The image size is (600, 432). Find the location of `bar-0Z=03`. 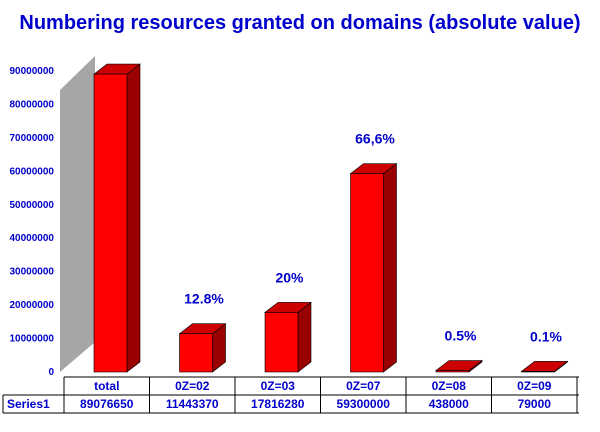

bar-0Z=03 is located at coordinates (288, 337).